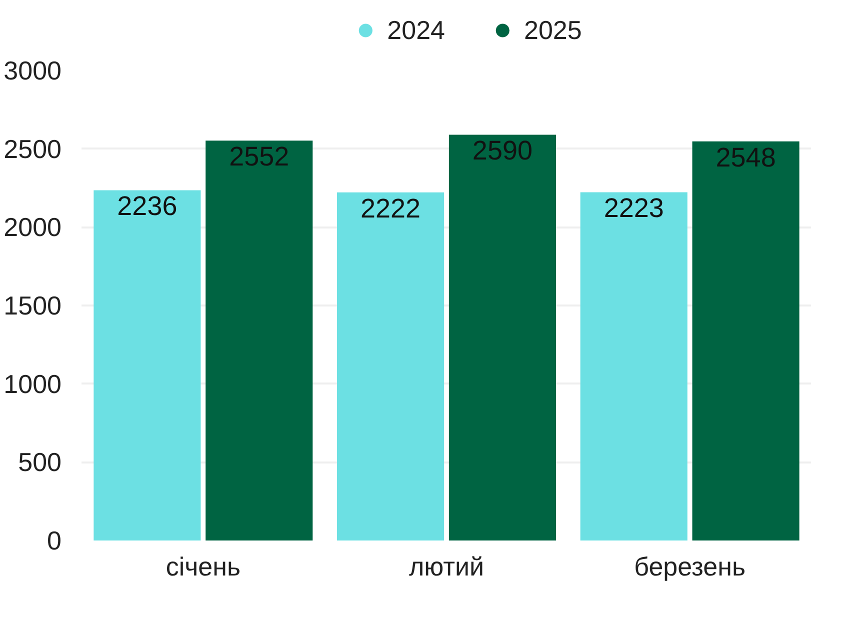 Image resolution: width=849 pixels, height=624 pixels. I want to click on data-label: 2223, so click(634, 208).